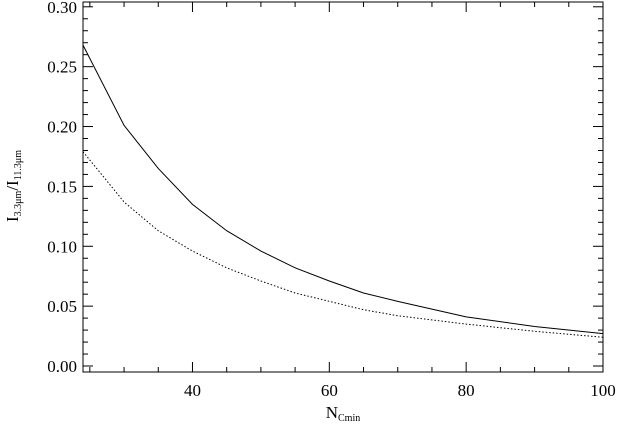  Describe the element at coordinates (329, 390) in the screenshot. I see `x-tick-label: 60` at that location.